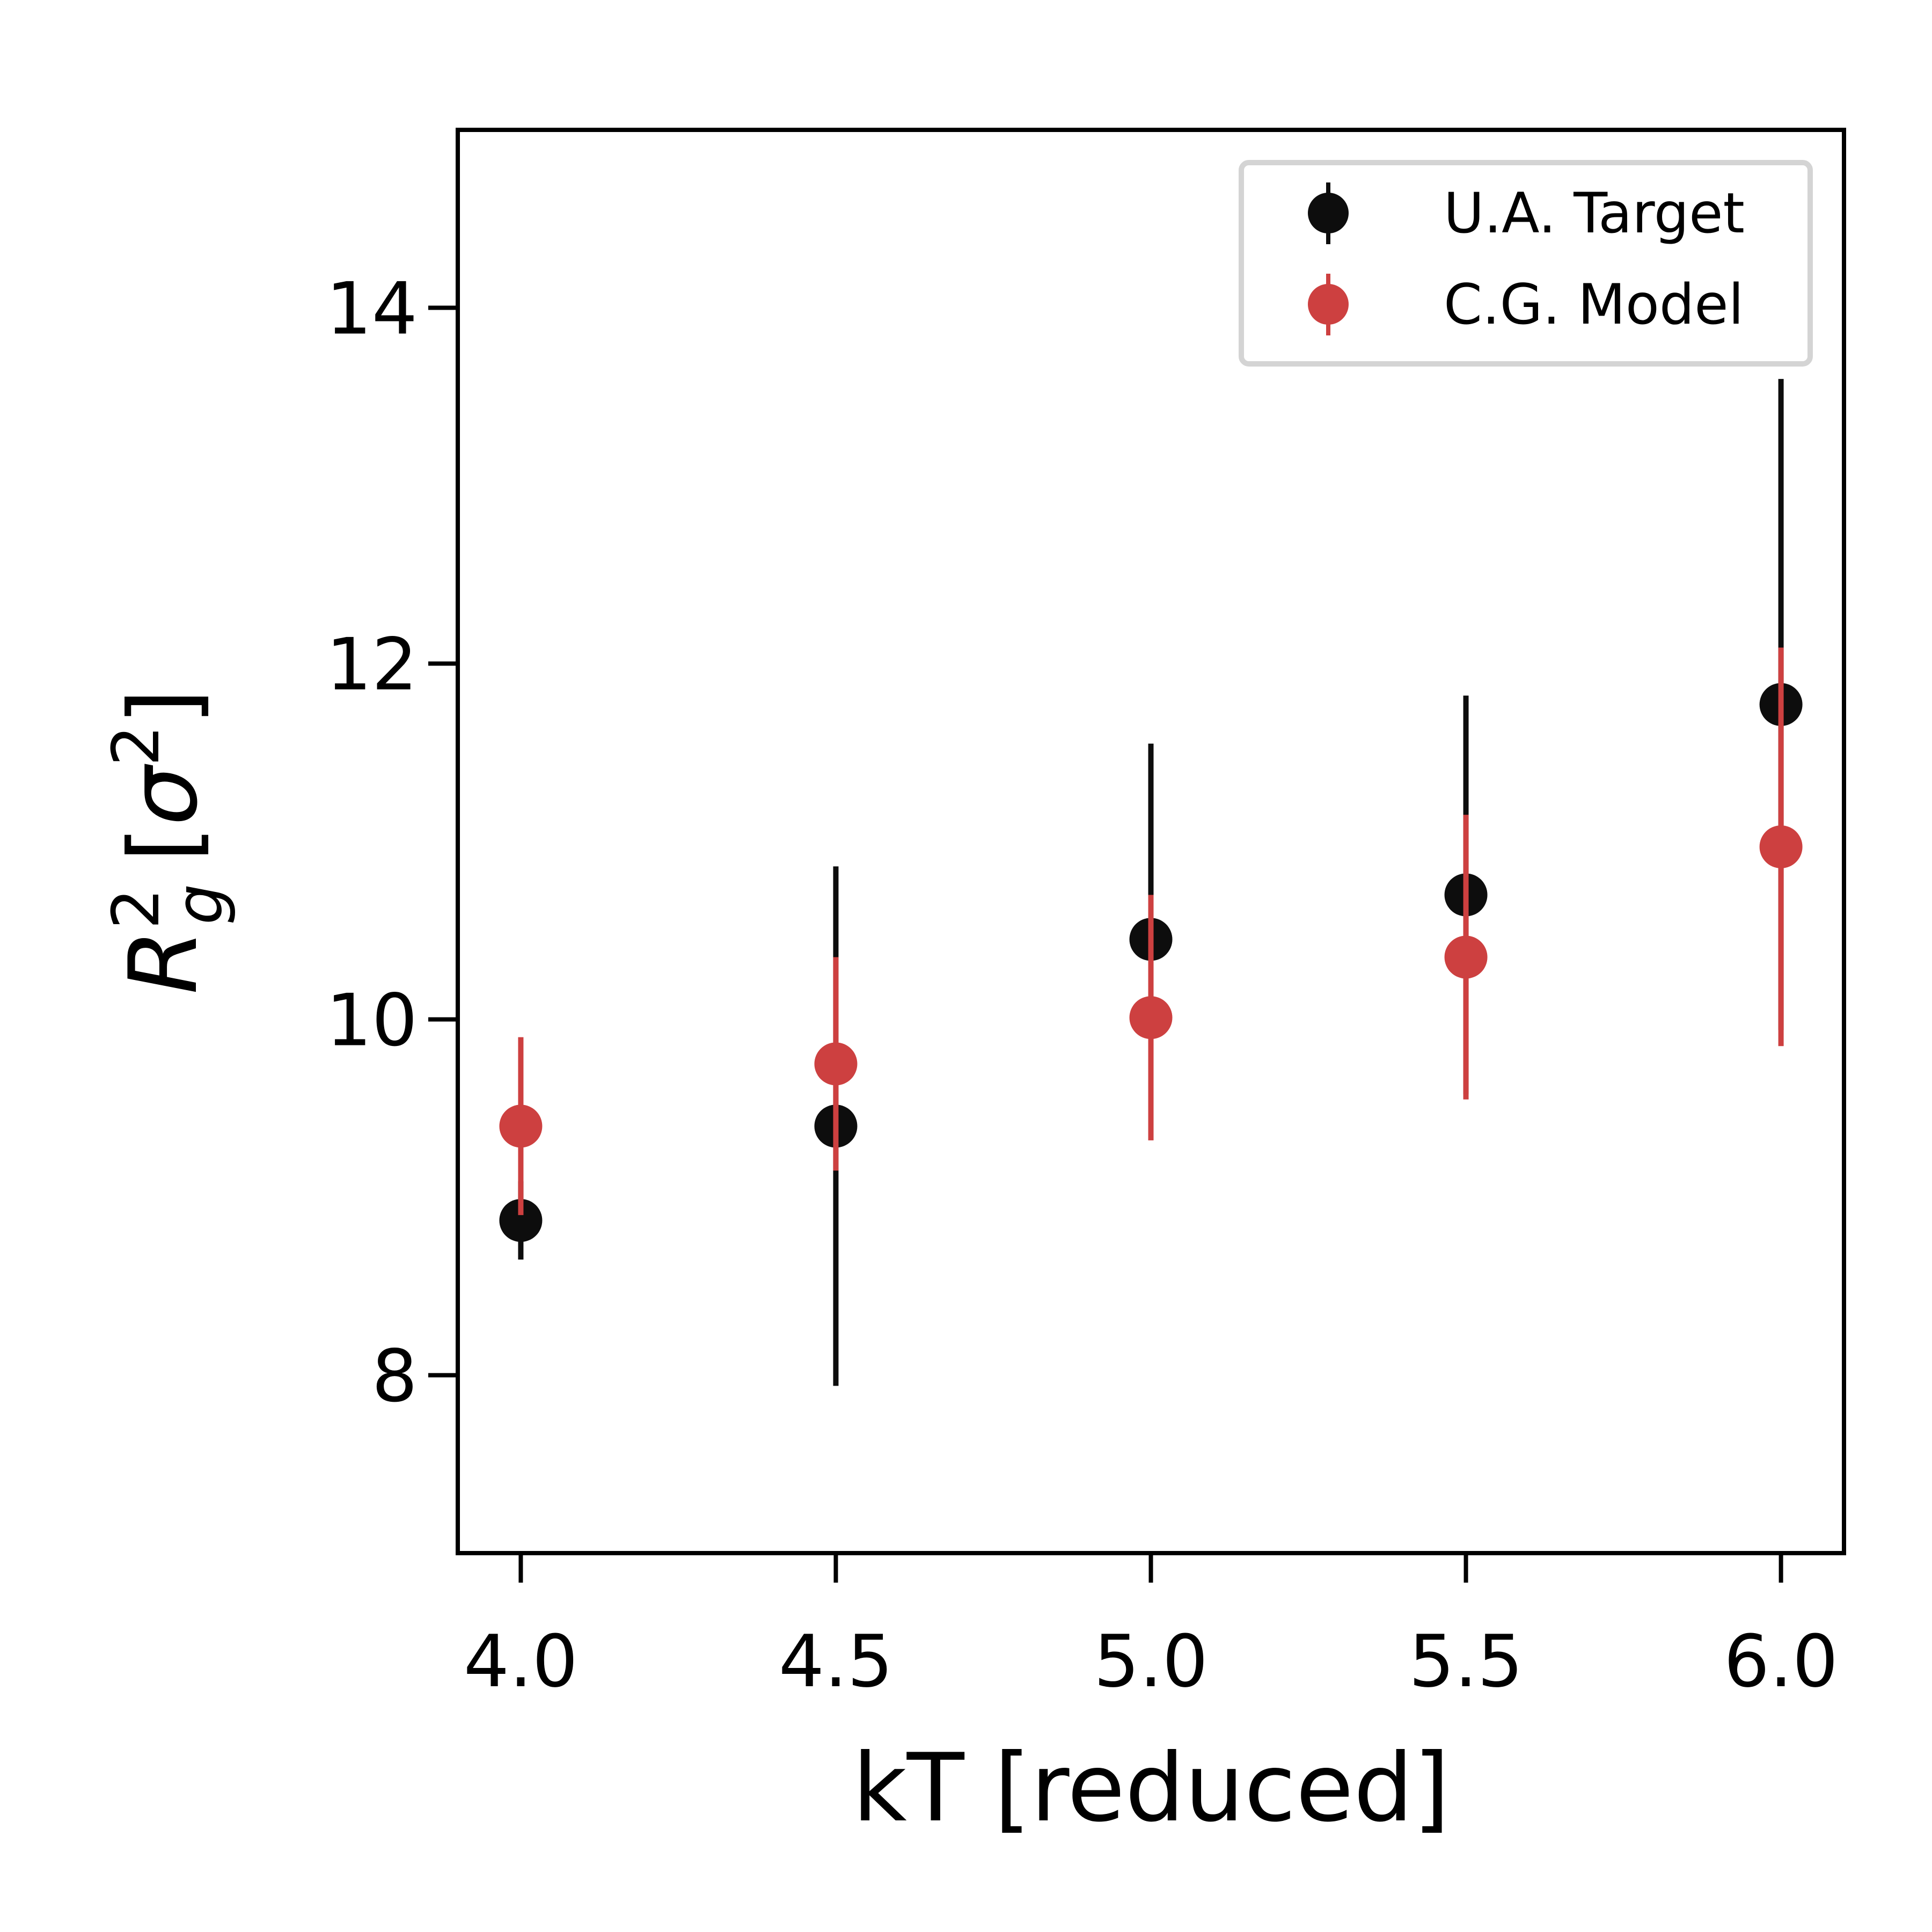 This screenshot has height=1932, width=1932. Describe the element at coordinates (136, 908) in the screenshot. I see `y-label-superscript: 2` at that location.